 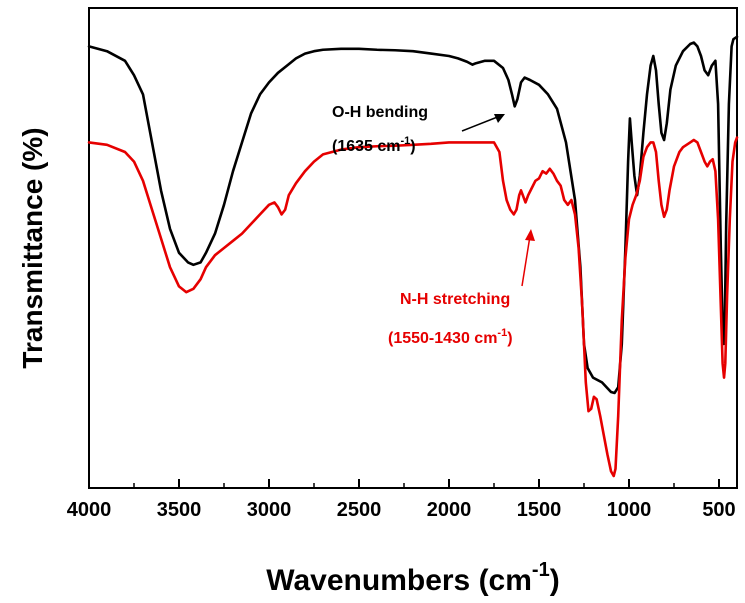 I want to click on x-axis-tick-labels: 4000 3500 3000 2500 2000 1500 1000 500, so click(x=401, y=510).